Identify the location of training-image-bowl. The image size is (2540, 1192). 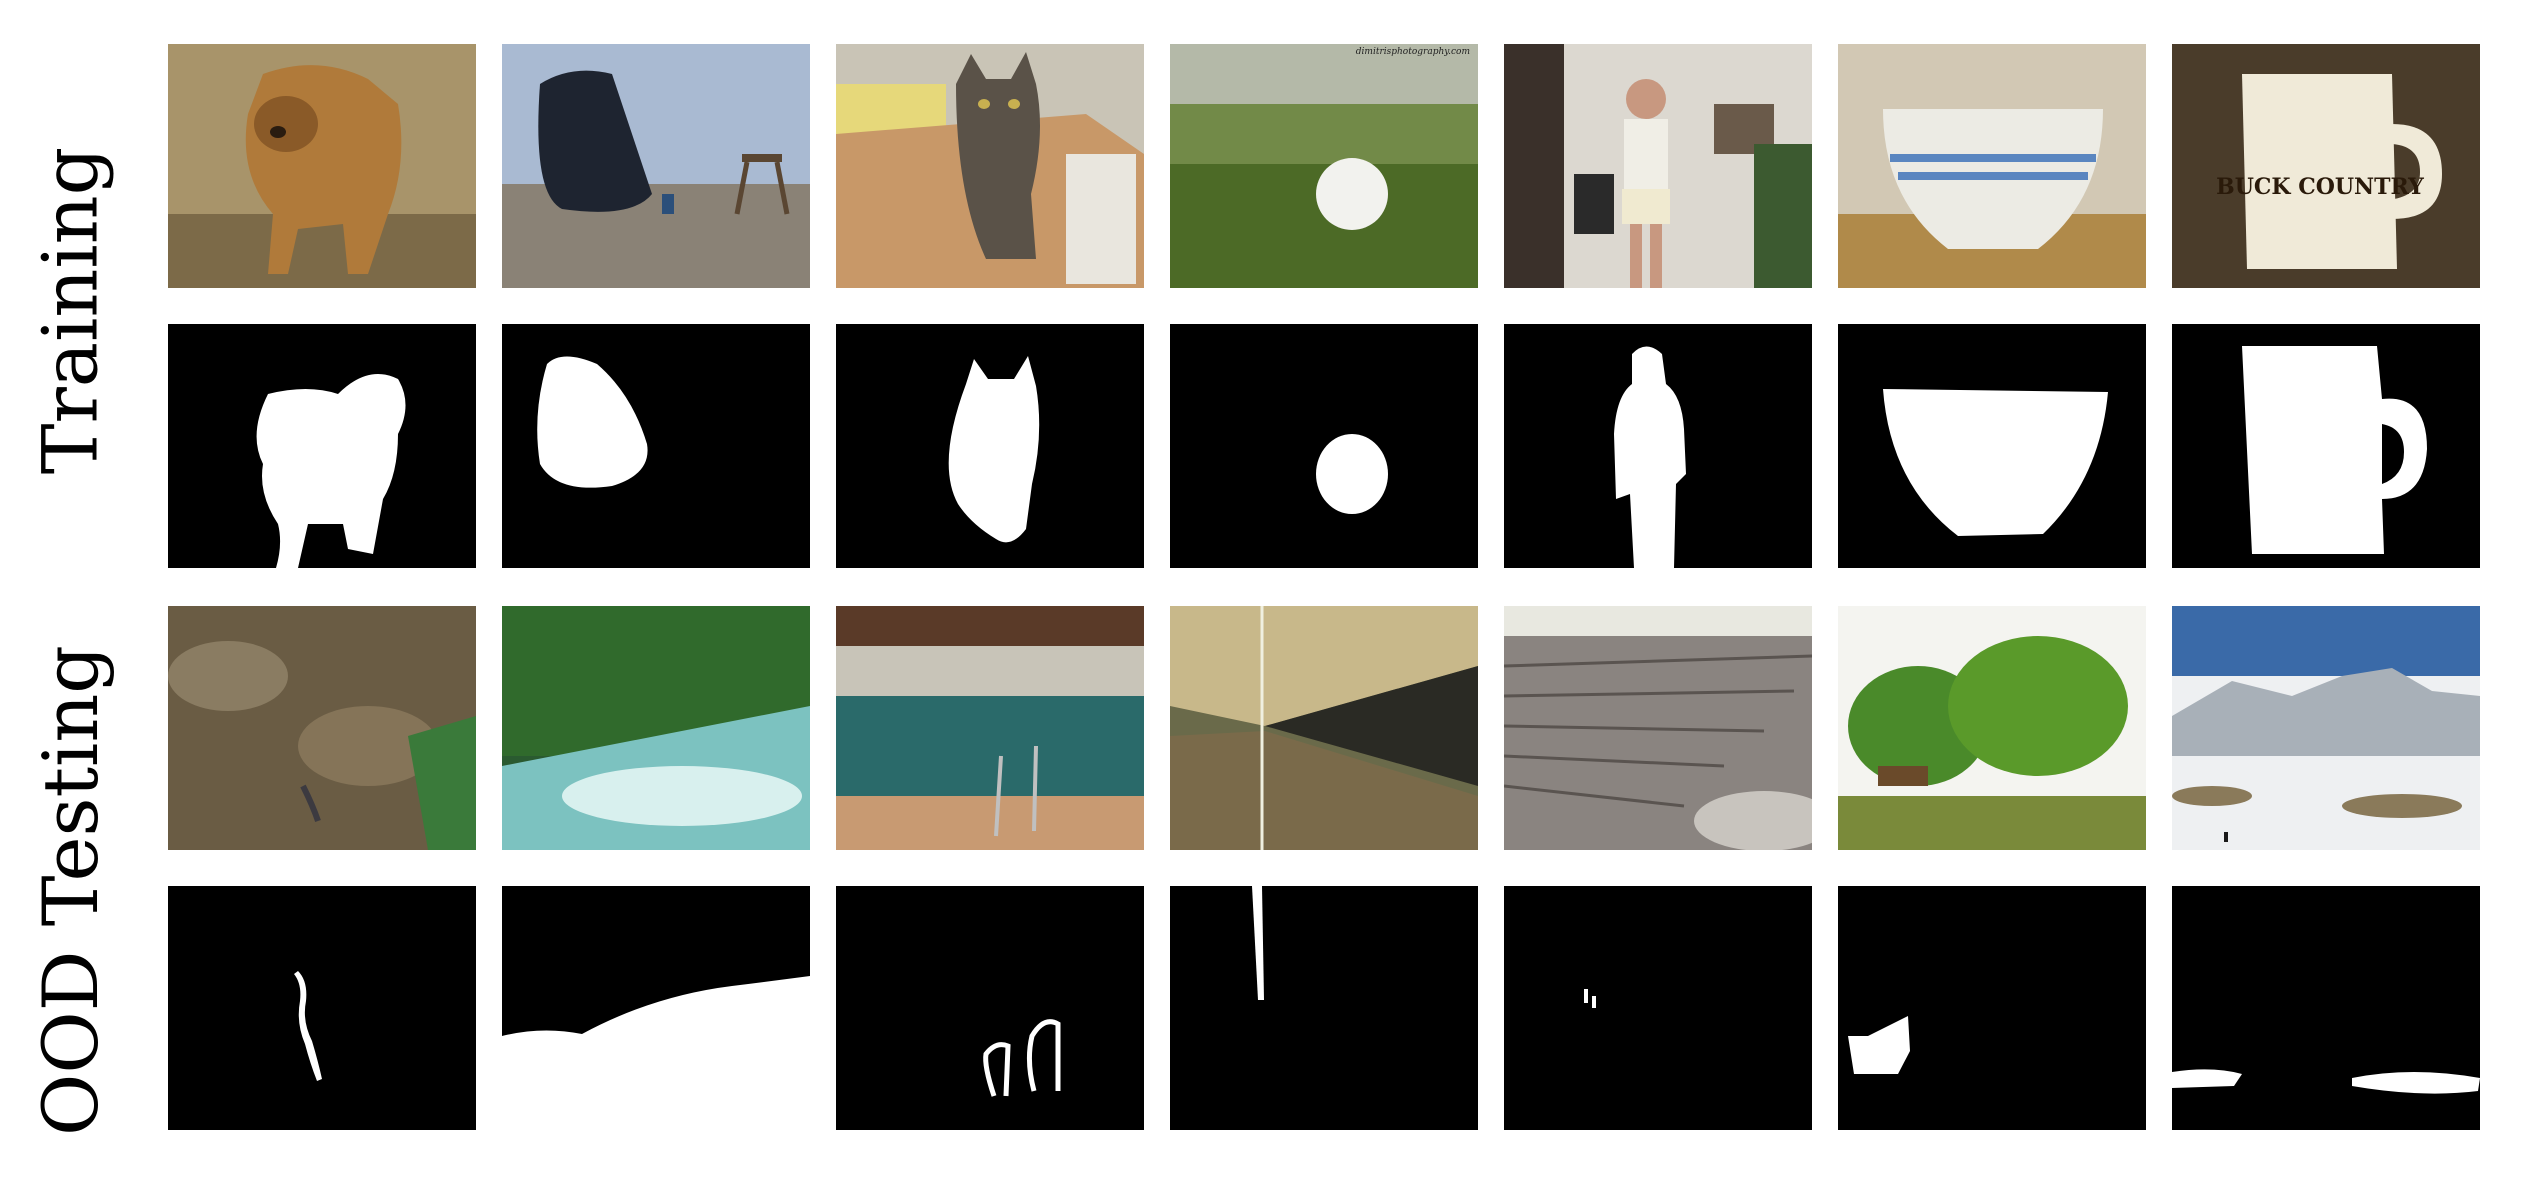
(1992, 166).